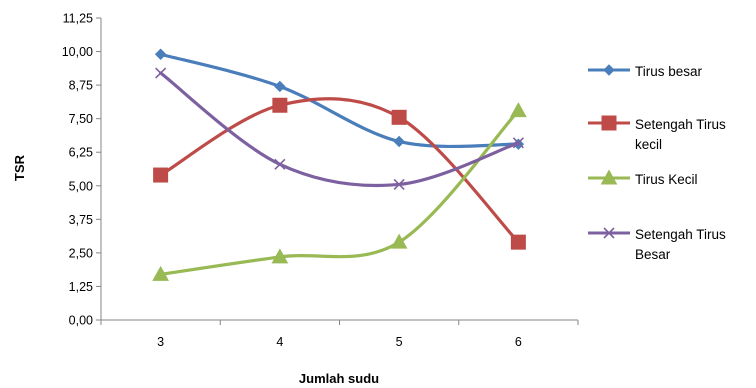 The height and width of the screenshot is (388, 756). Describe the element at coordinates (160, 342) in the screenshot. I see `x-tick-label: 3` at that location.